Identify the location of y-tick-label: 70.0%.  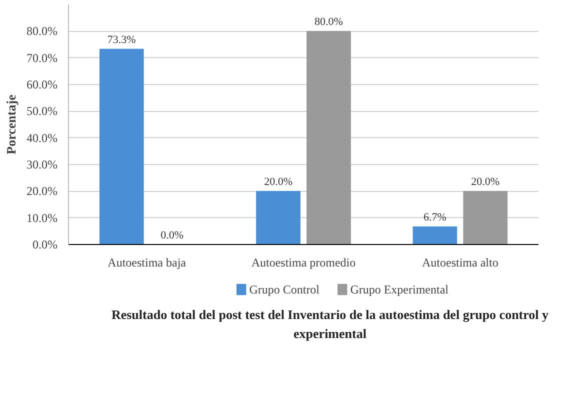
(42, 57).